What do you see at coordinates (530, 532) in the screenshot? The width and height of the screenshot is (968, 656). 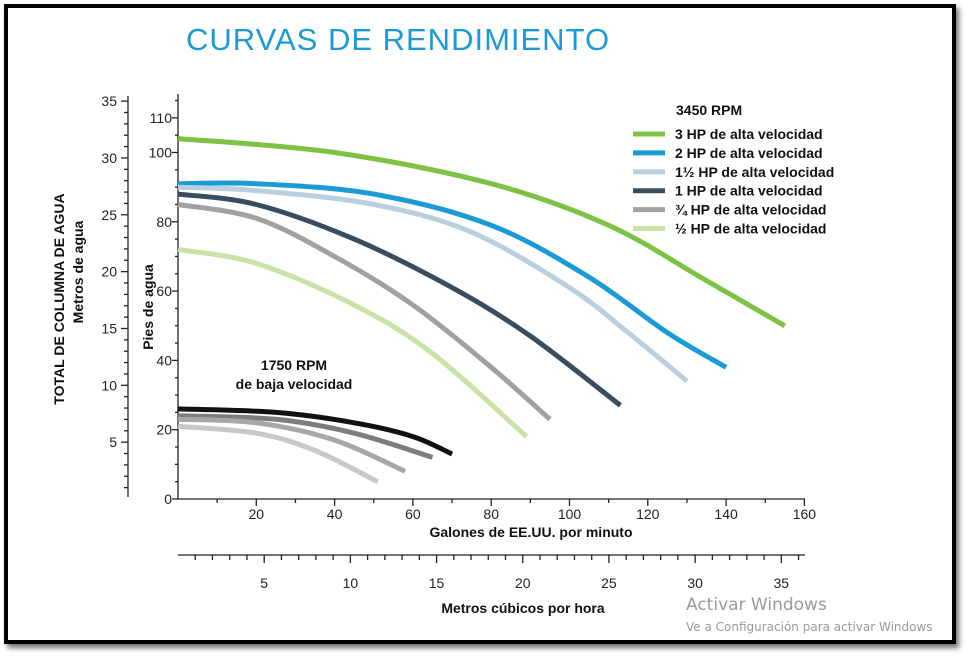 I see `x-axis-gpm-title: Galones de EE.UU. por minuto` at bounding box center [530, 532].